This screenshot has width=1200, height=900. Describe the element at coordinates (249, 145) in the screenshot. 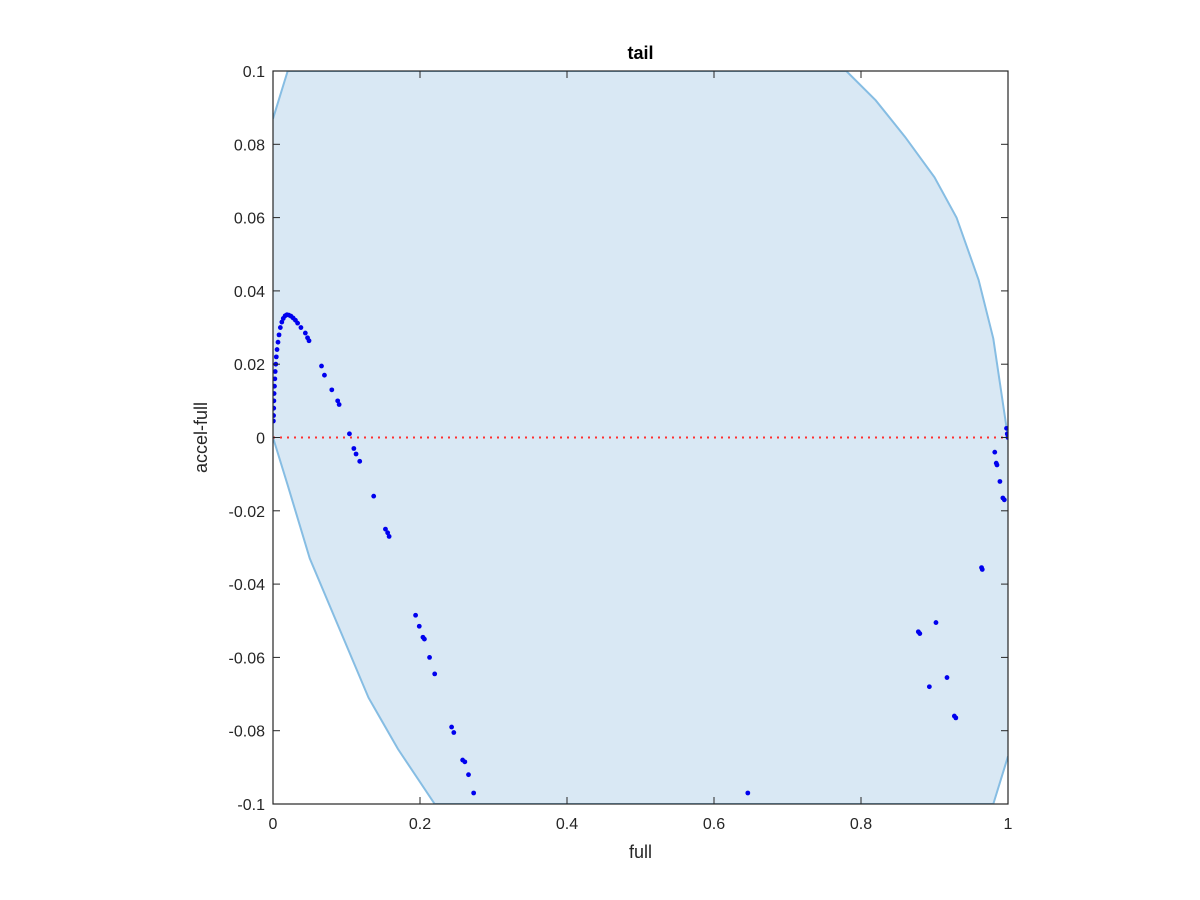

I see `y-tick-label: 0.08` at that location.